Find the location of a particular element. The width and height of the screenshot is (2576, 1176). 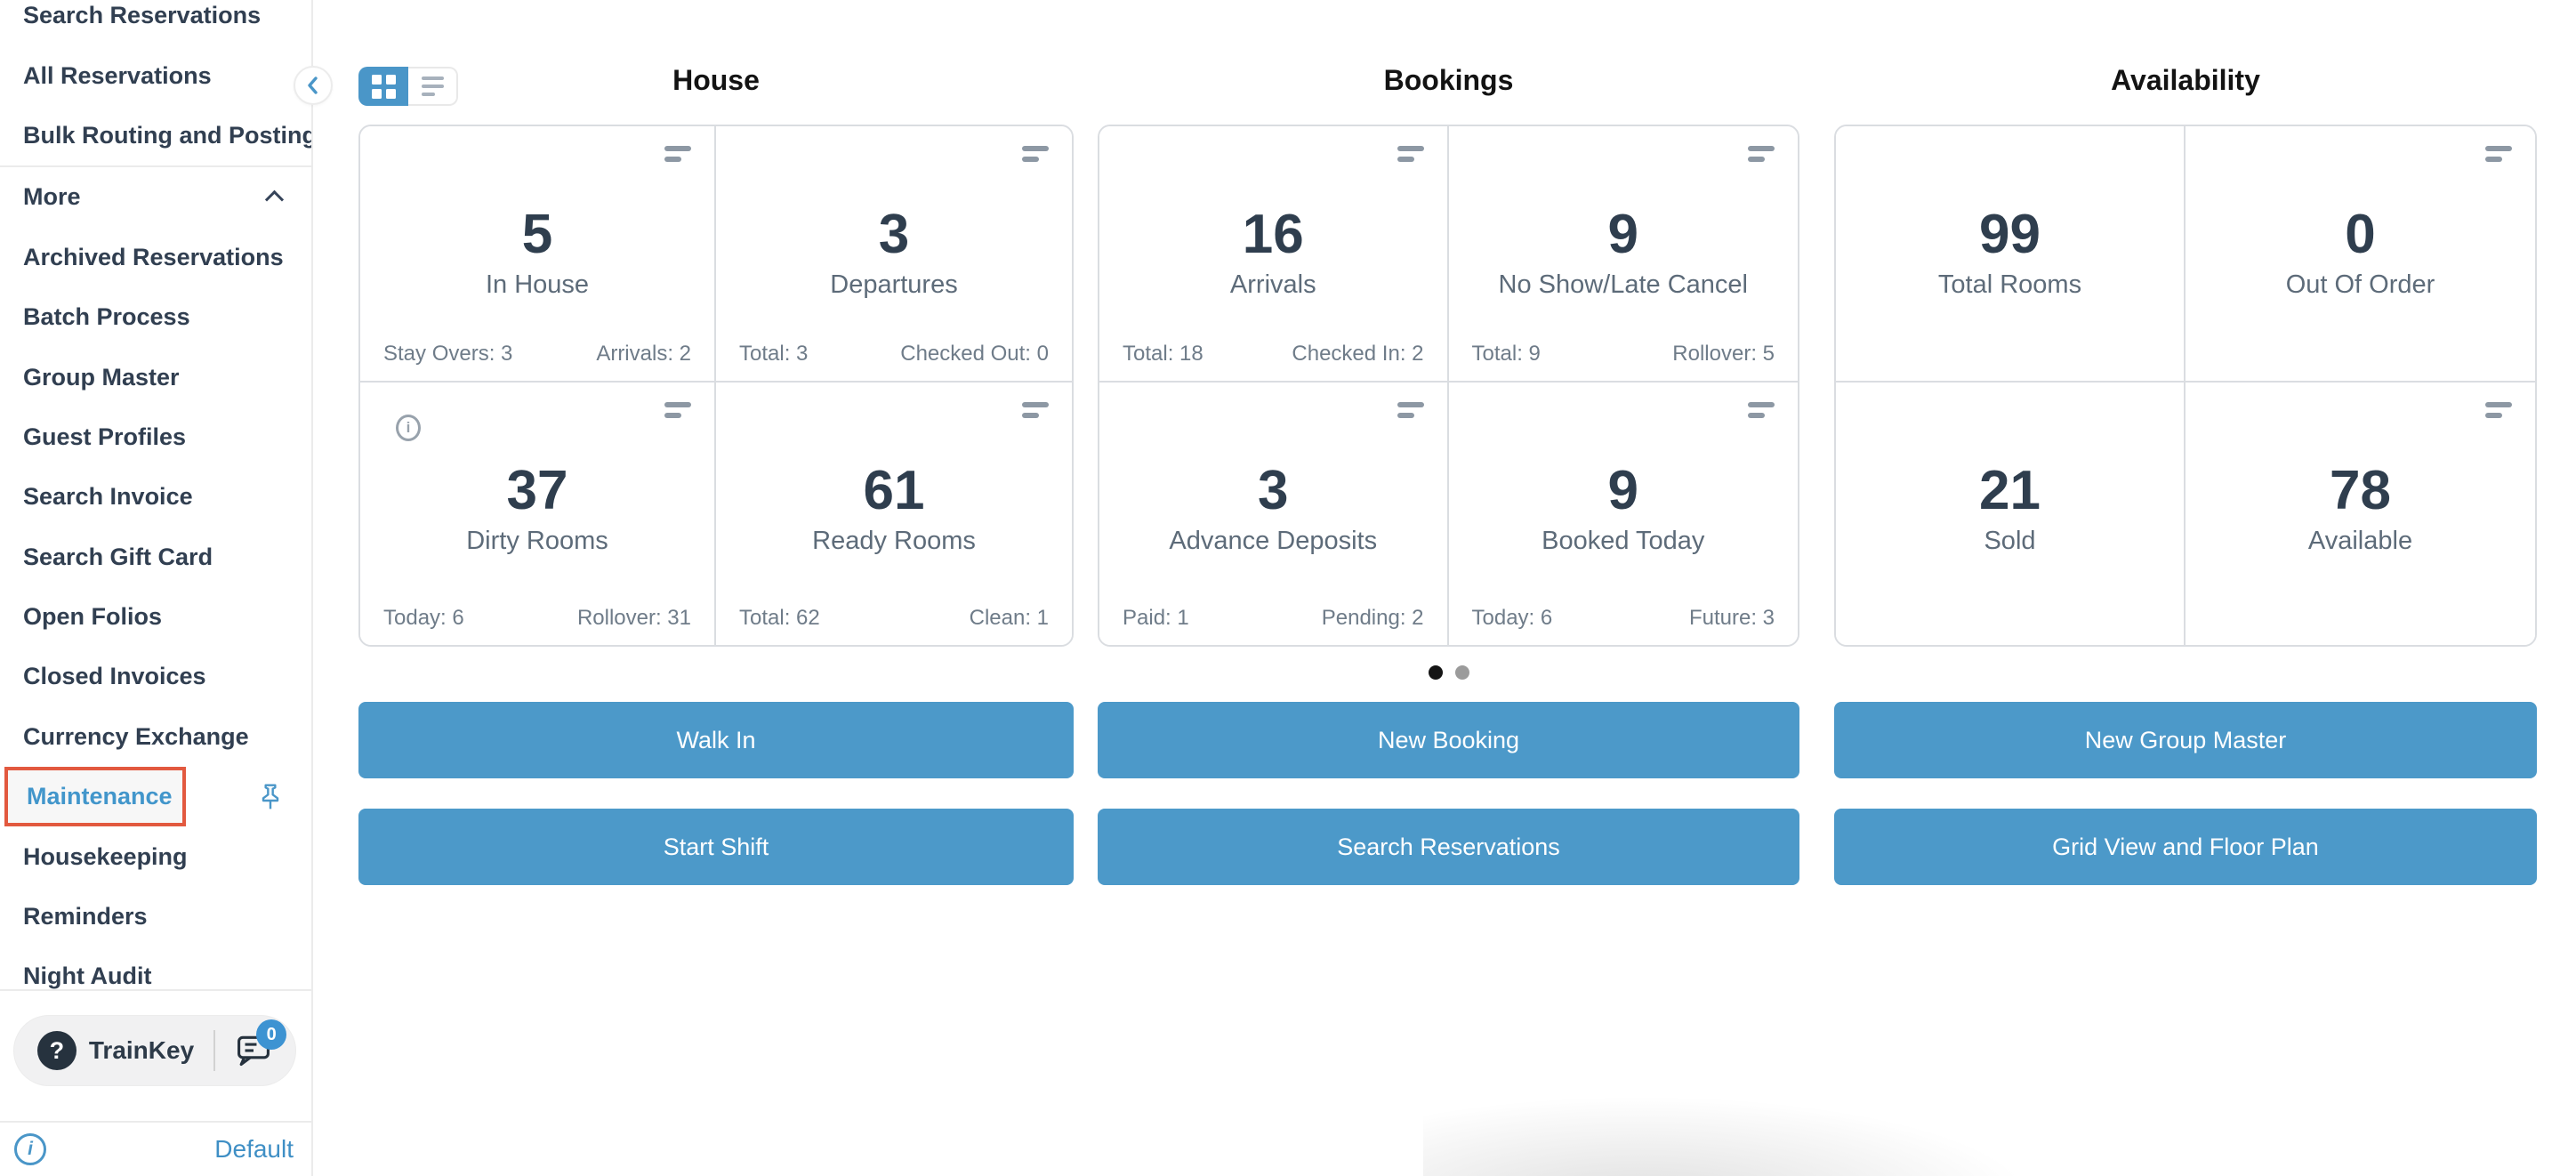

new-group-master-button: New Group Master is located at coordinates (2185, 740).